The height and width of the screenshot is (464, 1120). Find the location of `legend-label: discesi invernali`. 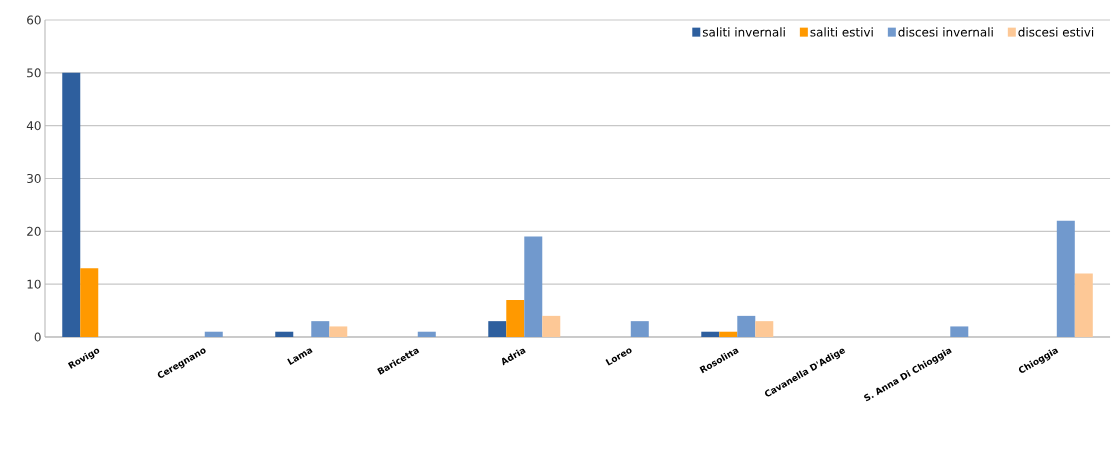

legend-label: discesi invernali is located at coordinates (945, 32).